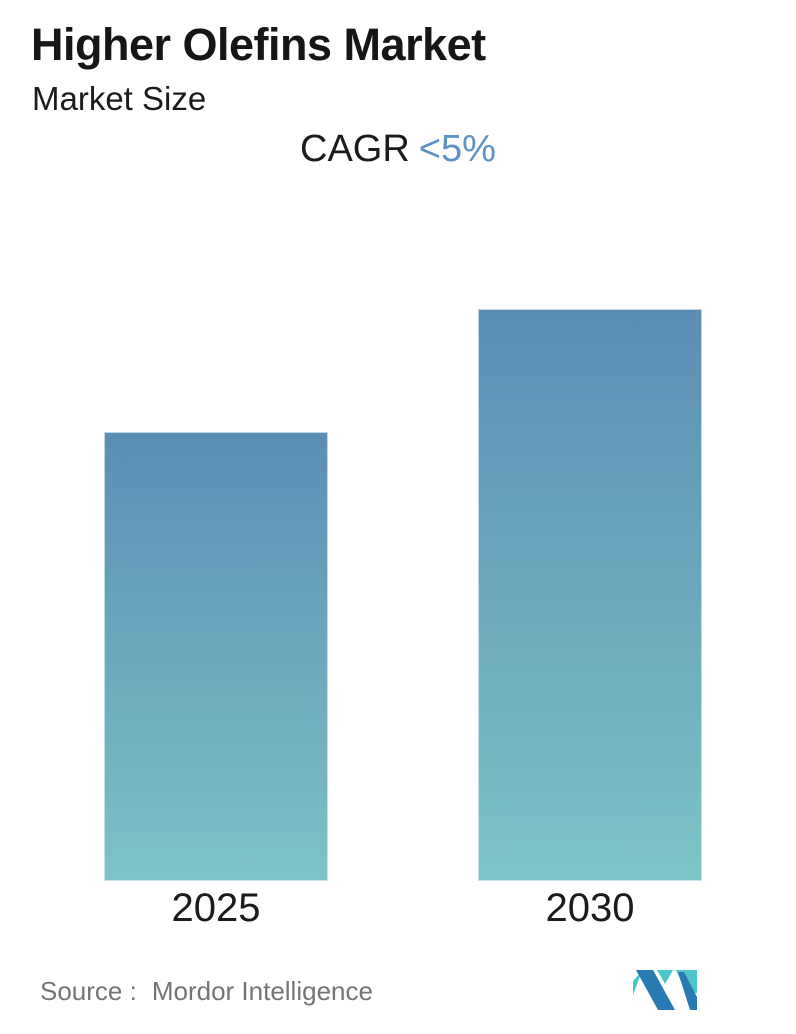 The width and height of the screenshot is (796, 1034). I want to click on chart-subtitle: Market Size, so click(119, 98).